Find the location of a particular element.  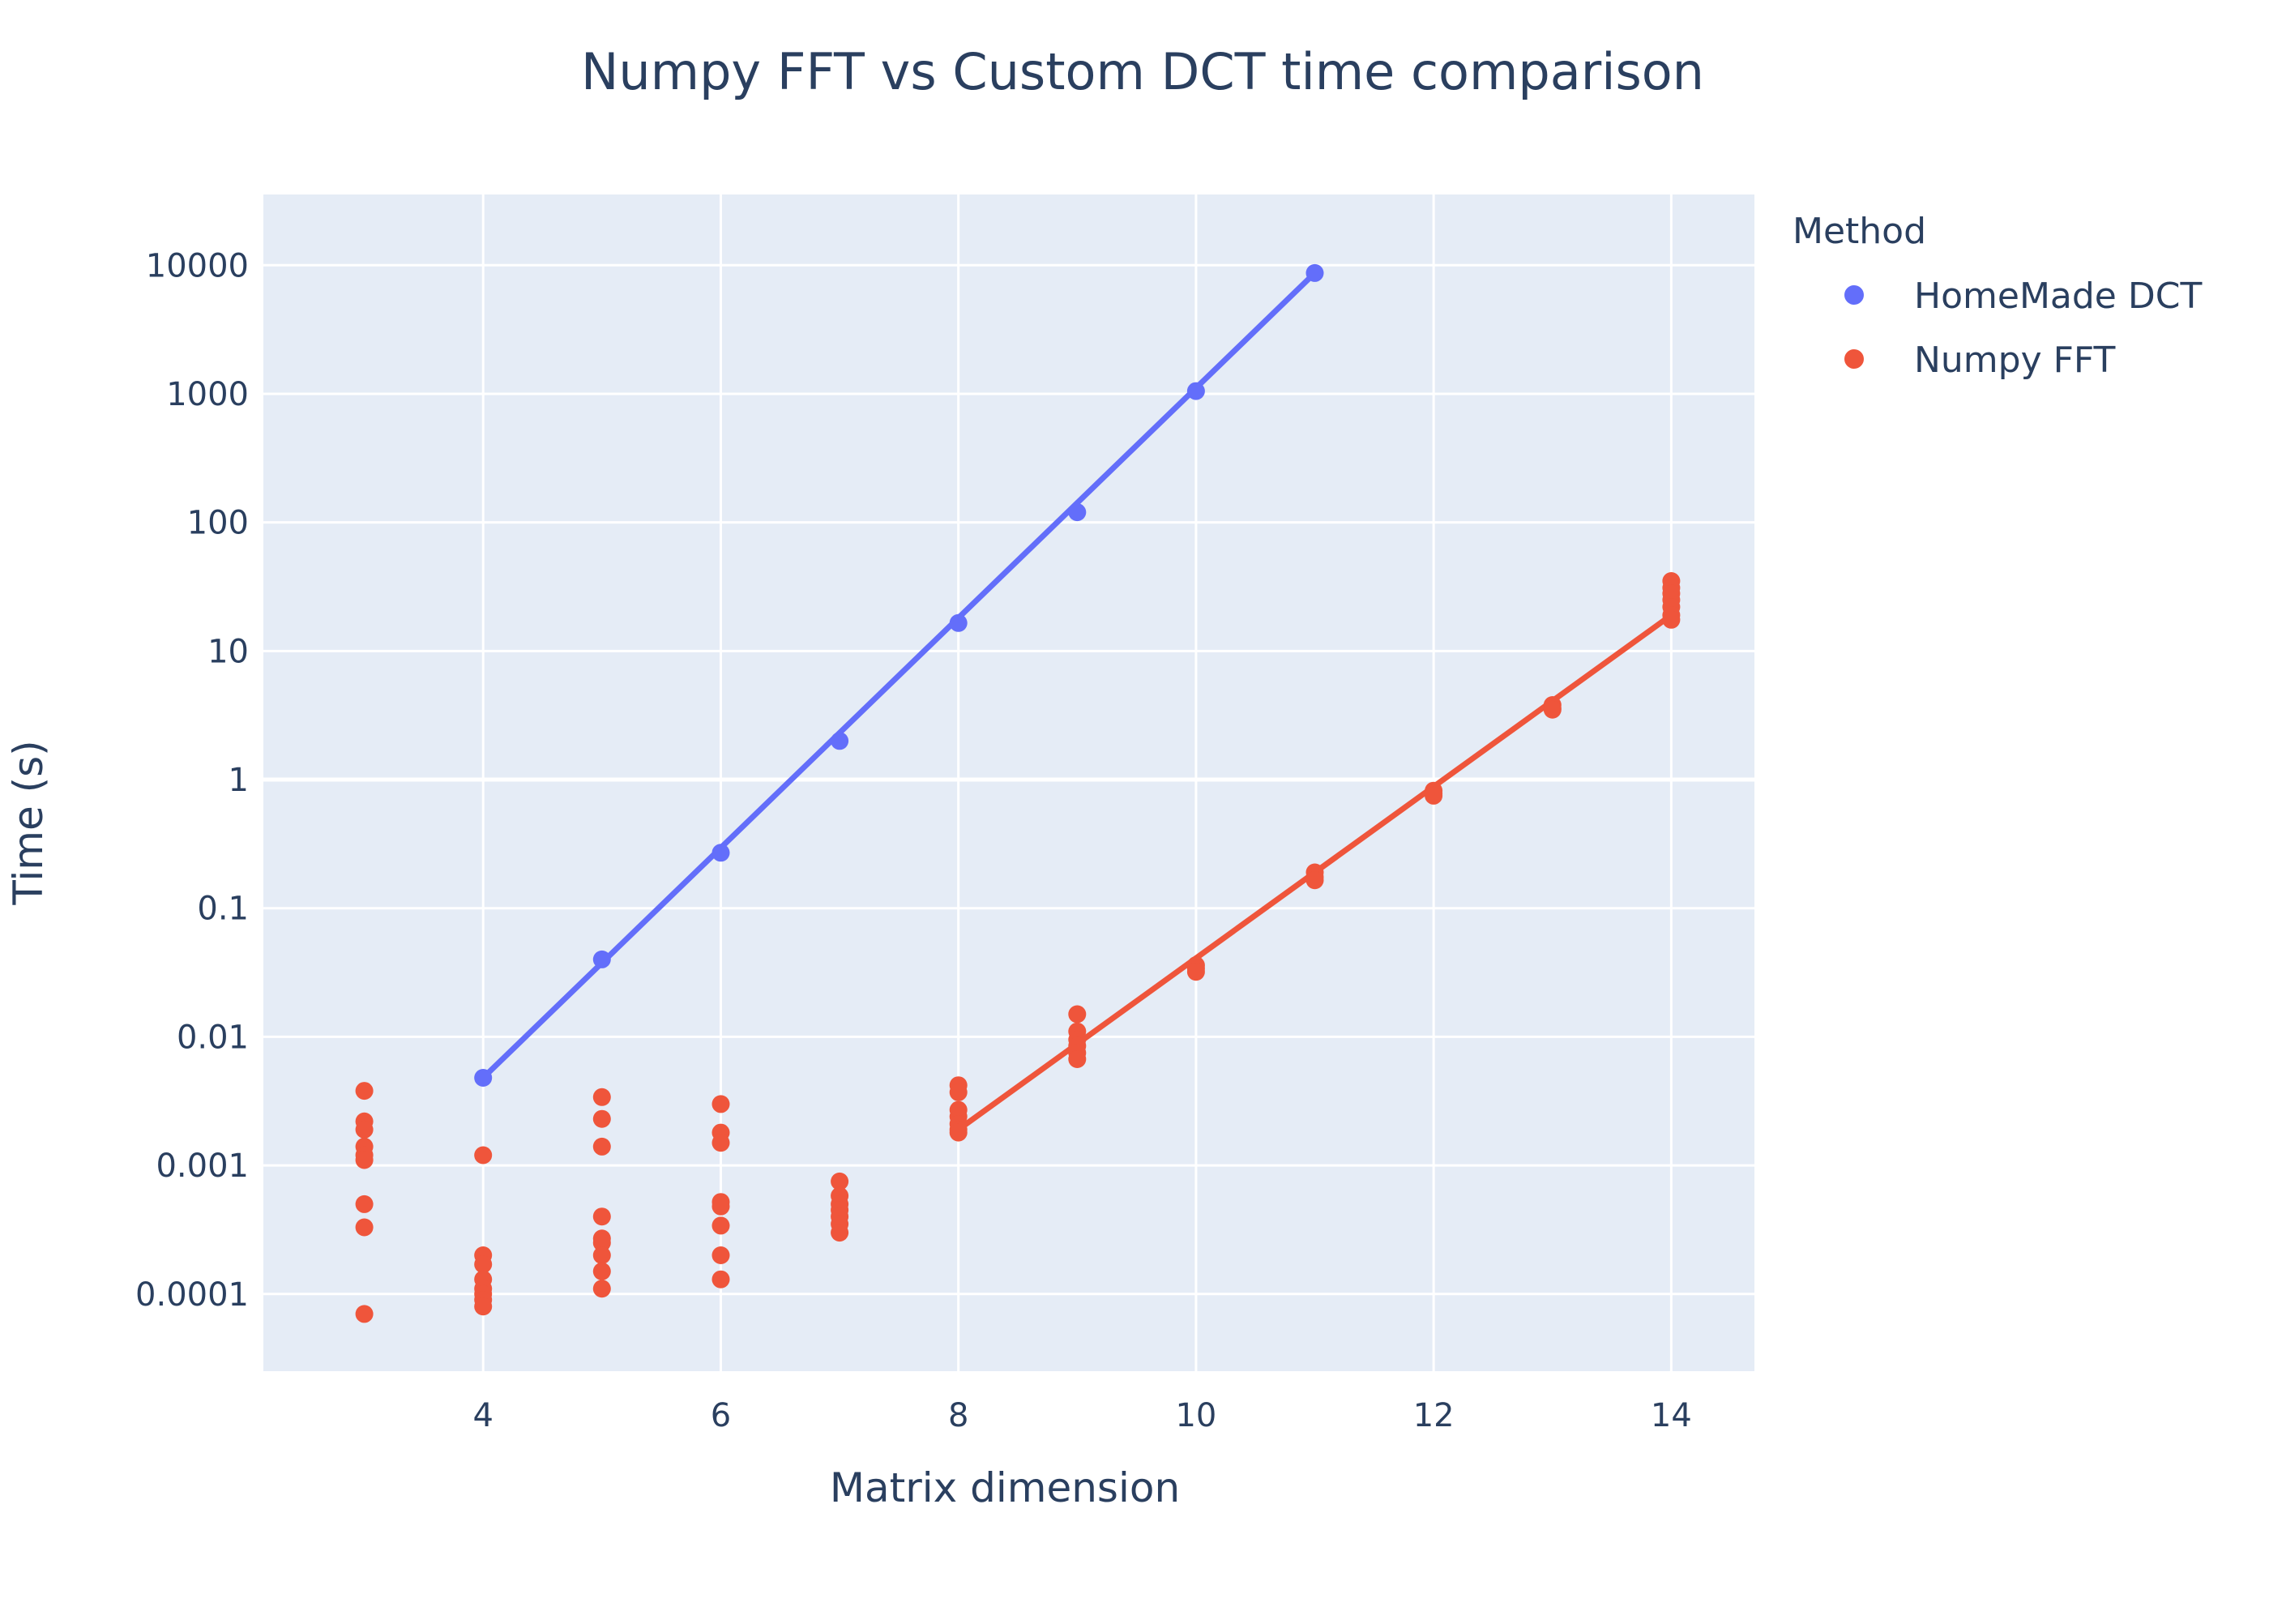

y-tick-label: 0.01 is located at coordinates (213, 1037).